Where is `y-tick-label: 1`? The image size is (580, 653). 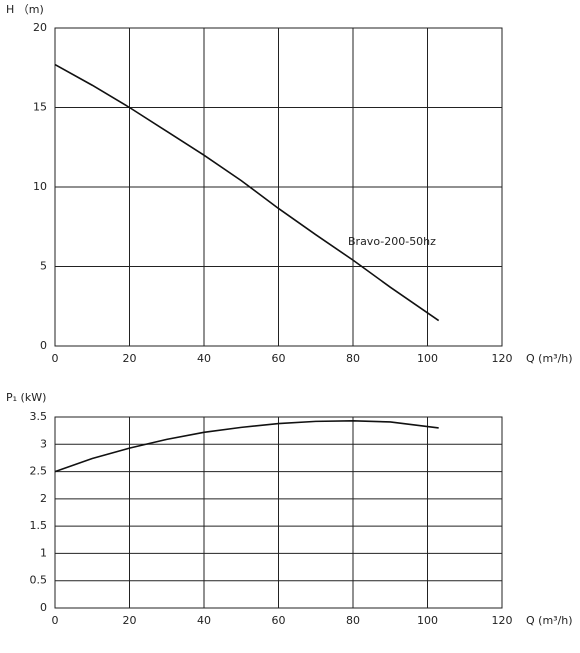 y-tick-label: 1 is located at coordinates (43, 552).